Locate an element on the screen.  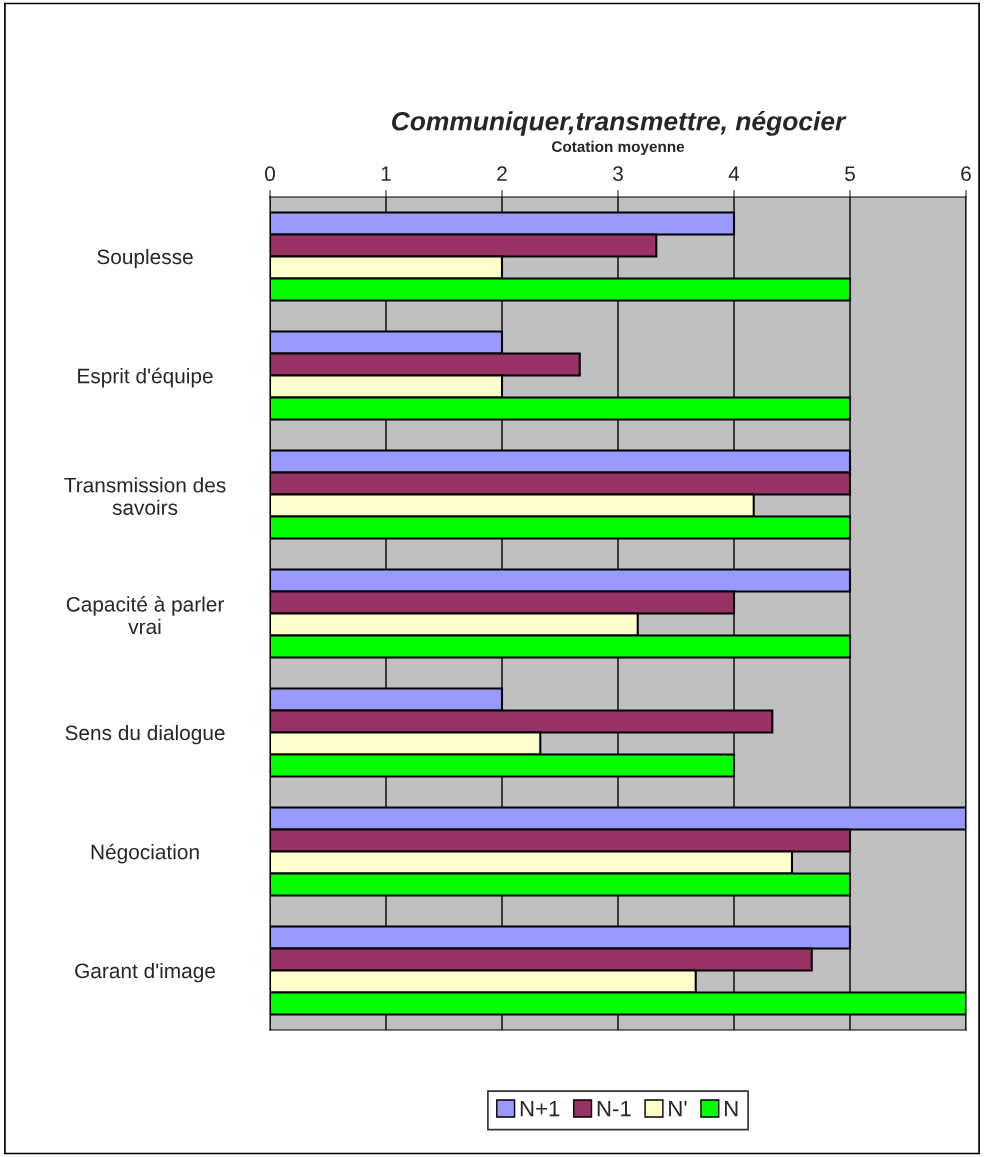
y-tick-label: Garant d'image is located at coordinates (145, 972).